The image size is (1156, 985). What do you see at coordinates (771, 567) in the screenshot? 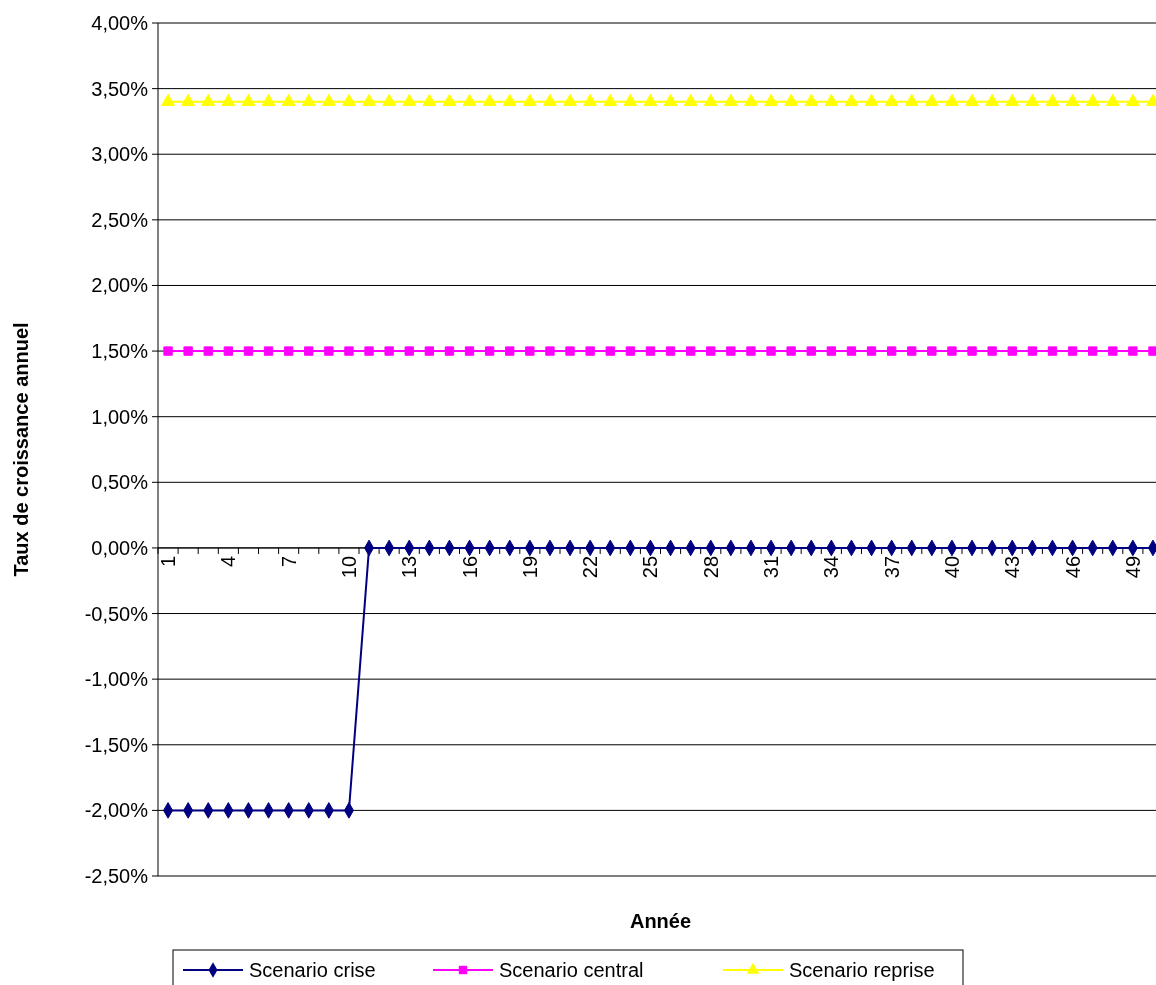
I see `x-tick-label: 31` at bounding box center [771, 567].